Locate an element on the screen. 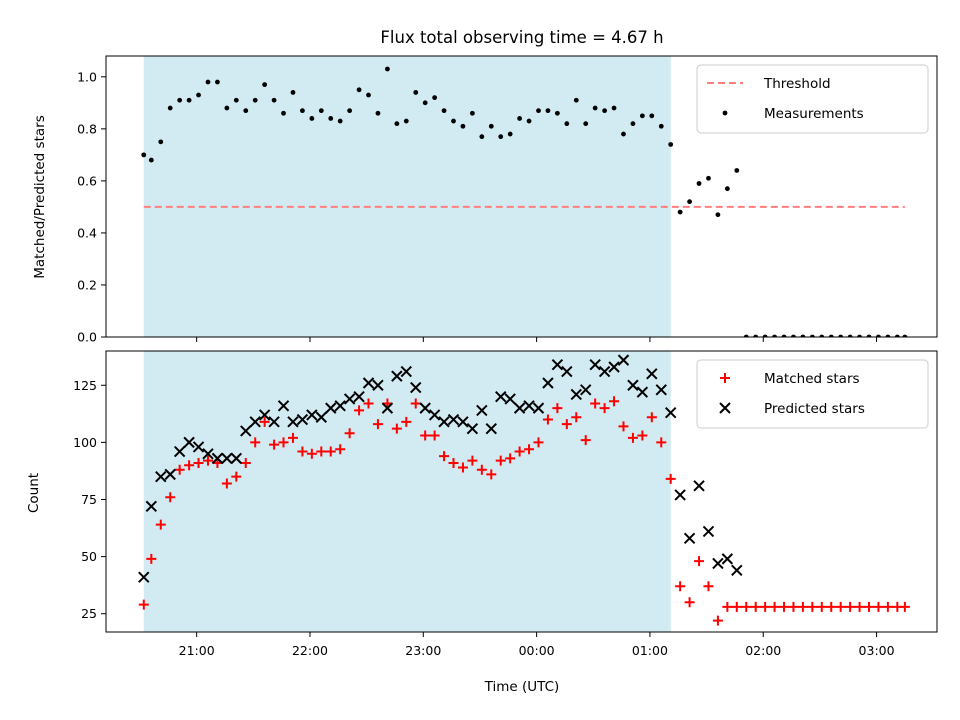  legend-matched-swatch is located at coordinates (725, 378).